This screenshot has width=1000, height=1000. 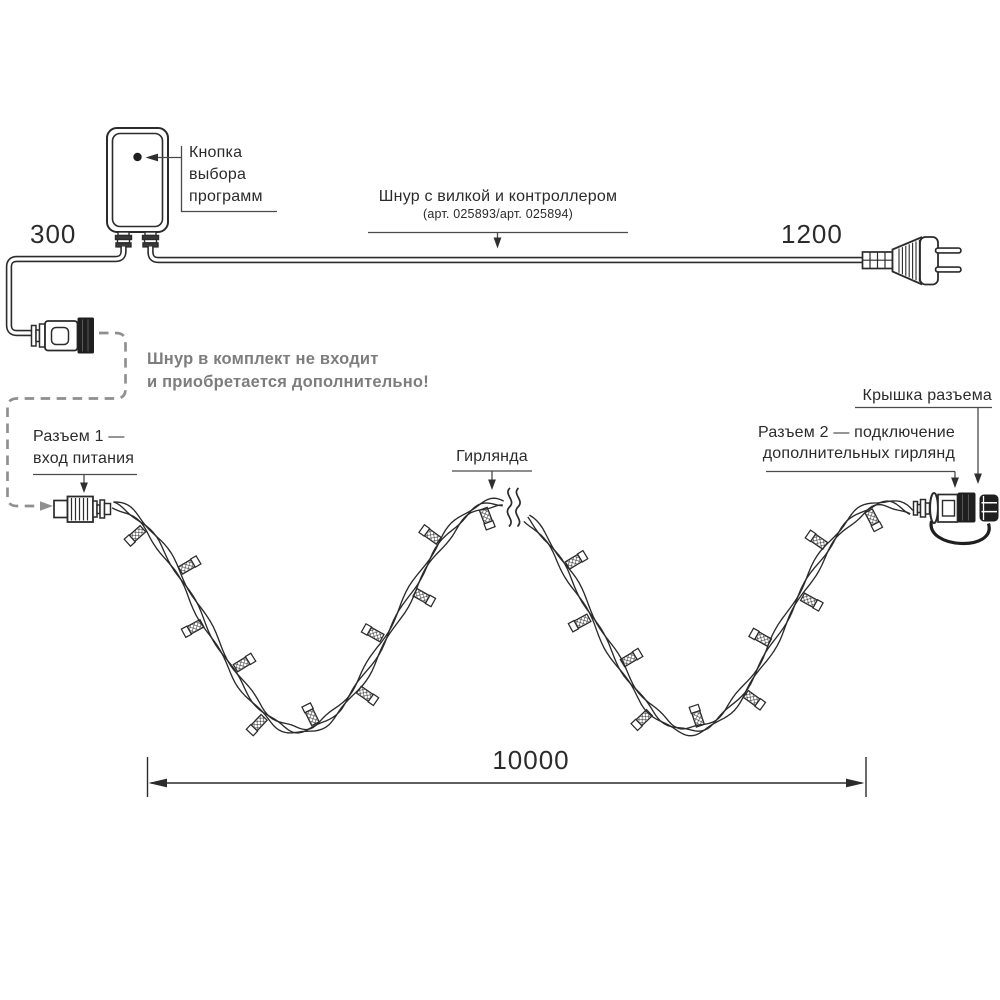 I want to click on dimension-10000: 10000, so click(x=531, y=760).